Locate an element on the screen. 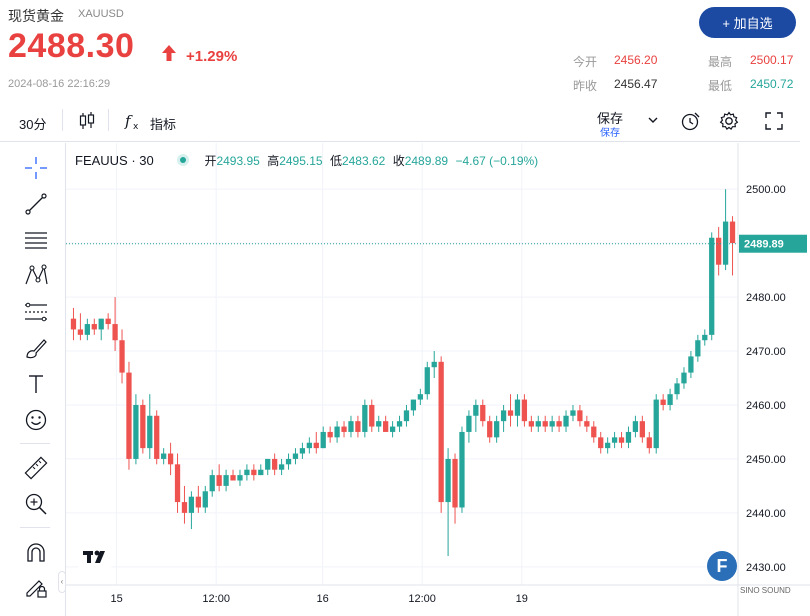  legend-change: −4.67 (−0.19%) is located at coordinates (497, 161).